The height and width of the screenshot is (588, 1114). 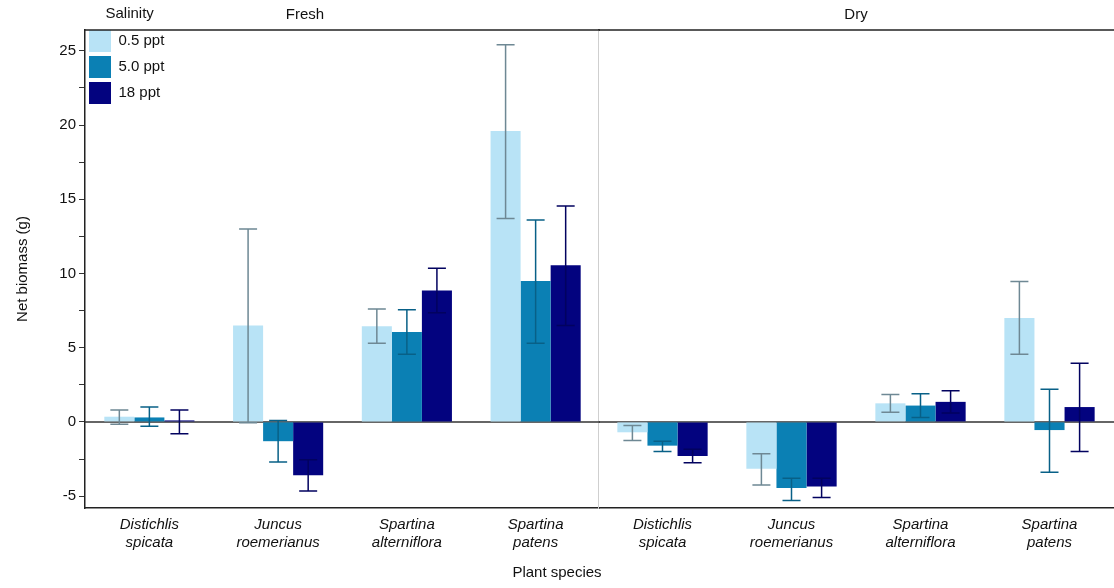 What do you see at coordinates (71, 421) in the screenshot?
I see `y-tick-label: 0` at bounding box center [71, 421].